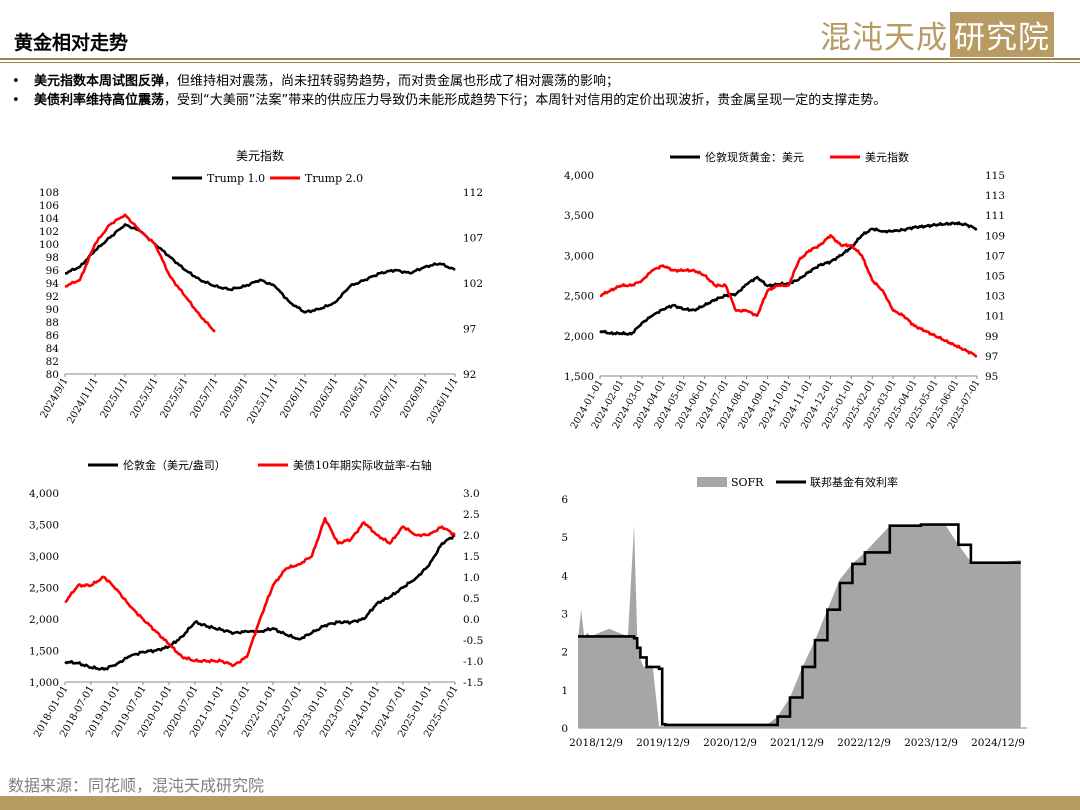  What do you see at coordinates (53, 336) in the screenshot?
I see `y-left-tick-label: 86` at bounding box center [53, 336].